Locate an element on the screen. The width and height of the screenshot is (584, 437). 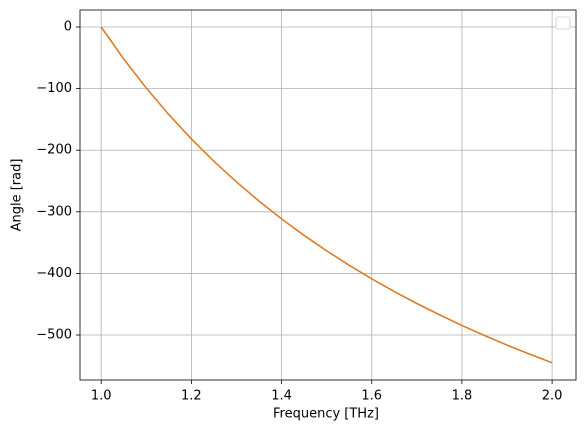
x-tick-label: 1.6 is located at coordinates (371, 396).